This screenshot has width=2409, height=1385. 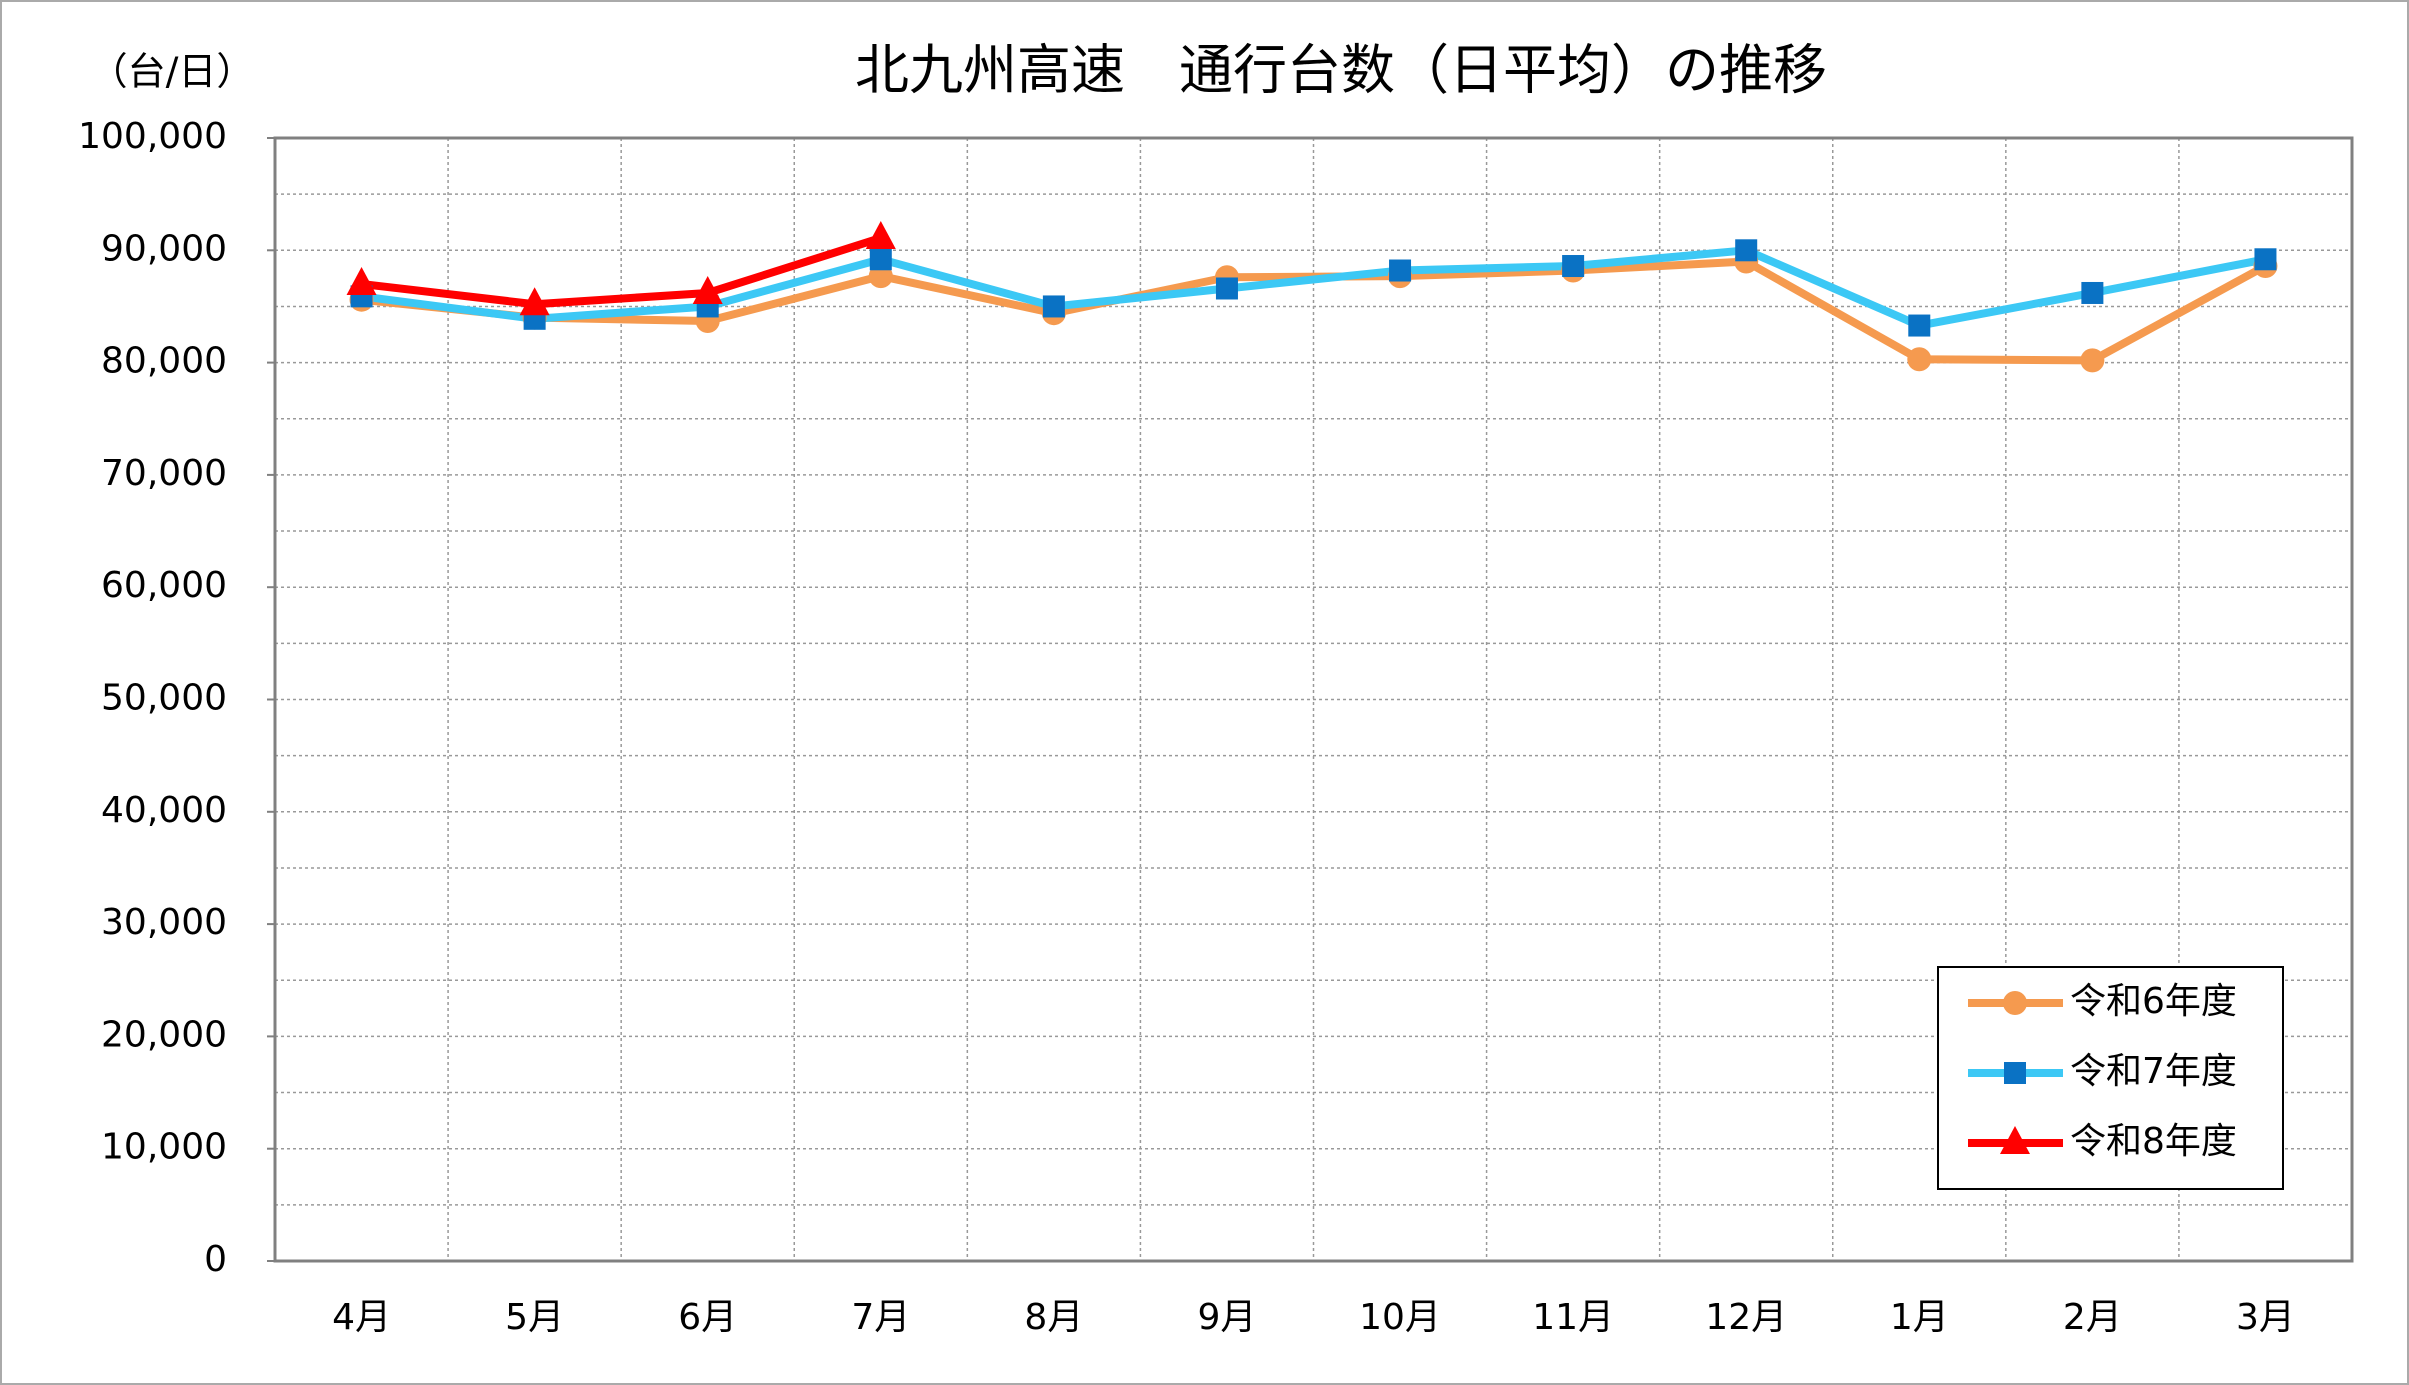 I want to click on x-tick-label: 4月, so click(x=361, y=1317).